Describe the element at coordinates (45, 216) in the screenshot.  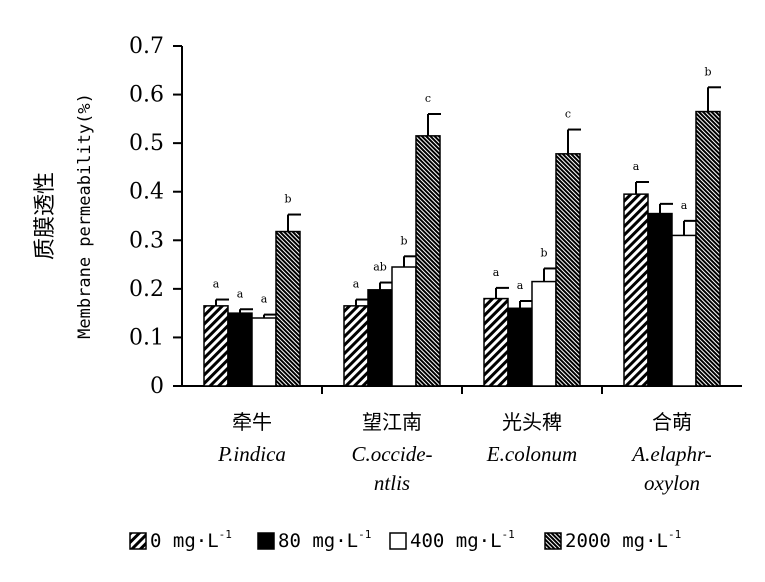
I see `y-axis-label-cn: 质膜透性` at that location.